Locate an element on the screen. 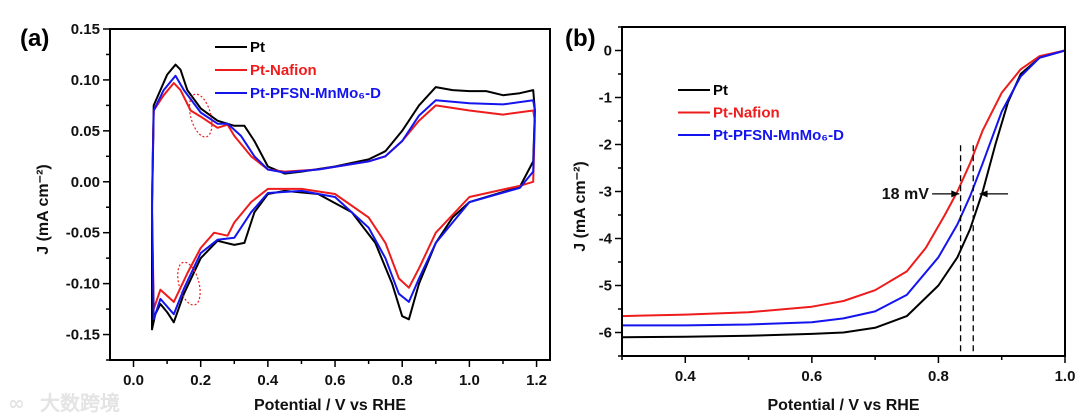  y-tick-label: -0.10 is located at coordinates (83, 284).